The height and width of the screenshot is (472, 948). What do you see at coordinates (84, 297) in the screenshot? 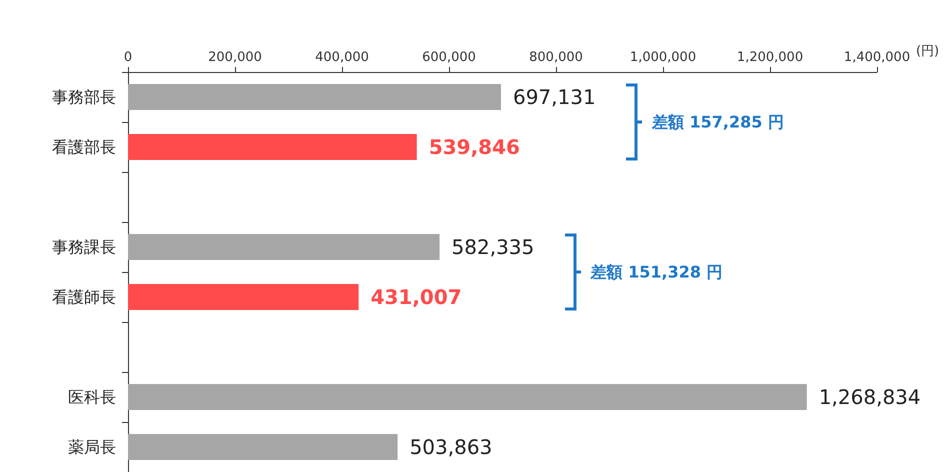
I see `y-tick-label: 看護師長` at bounding box center [84, 297].